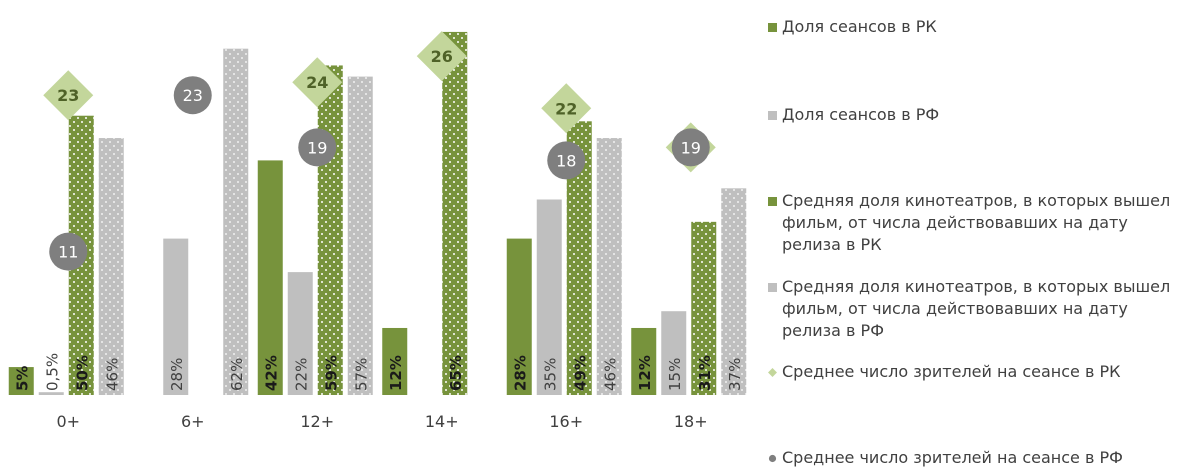  What do you see at coordinates (691, 421) in the screenshot?
I see `x-tick-label: 18+` at bounding box center [691, 421].